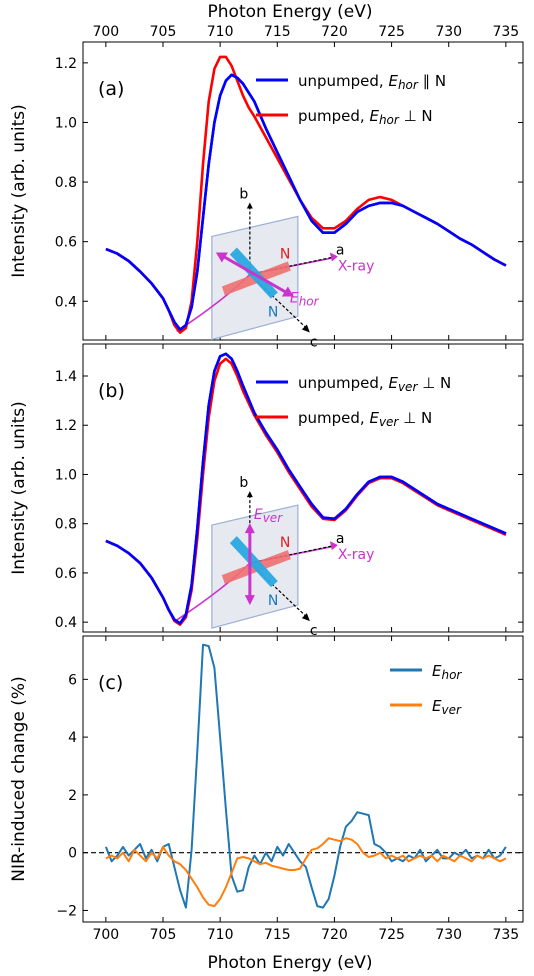 The width and height of the screenshot is (534, 976). What do you see at coordinates (111, 89) in the screenshot?
I see `panel-label: (a)` at bounding box center [111, 89].